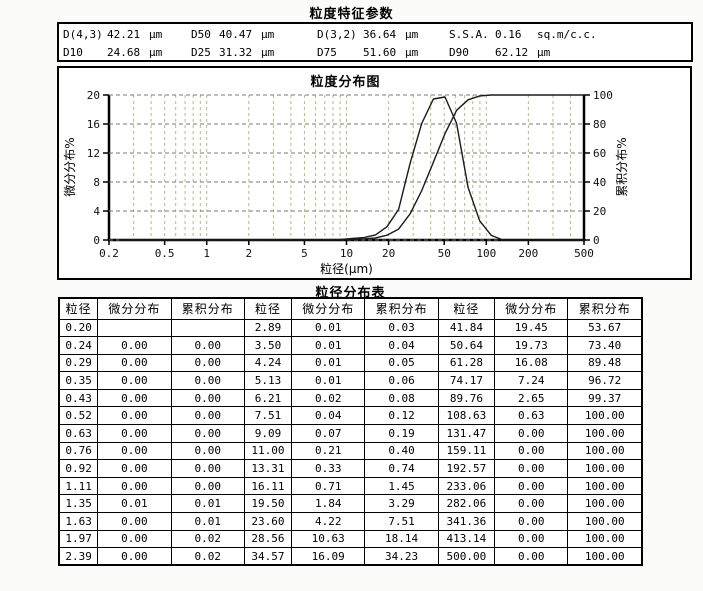 This screenshot has height=591, width=703. Describe the element at coordinates (201, 34) in the screenshot. I see `param-label: D50` at that location.